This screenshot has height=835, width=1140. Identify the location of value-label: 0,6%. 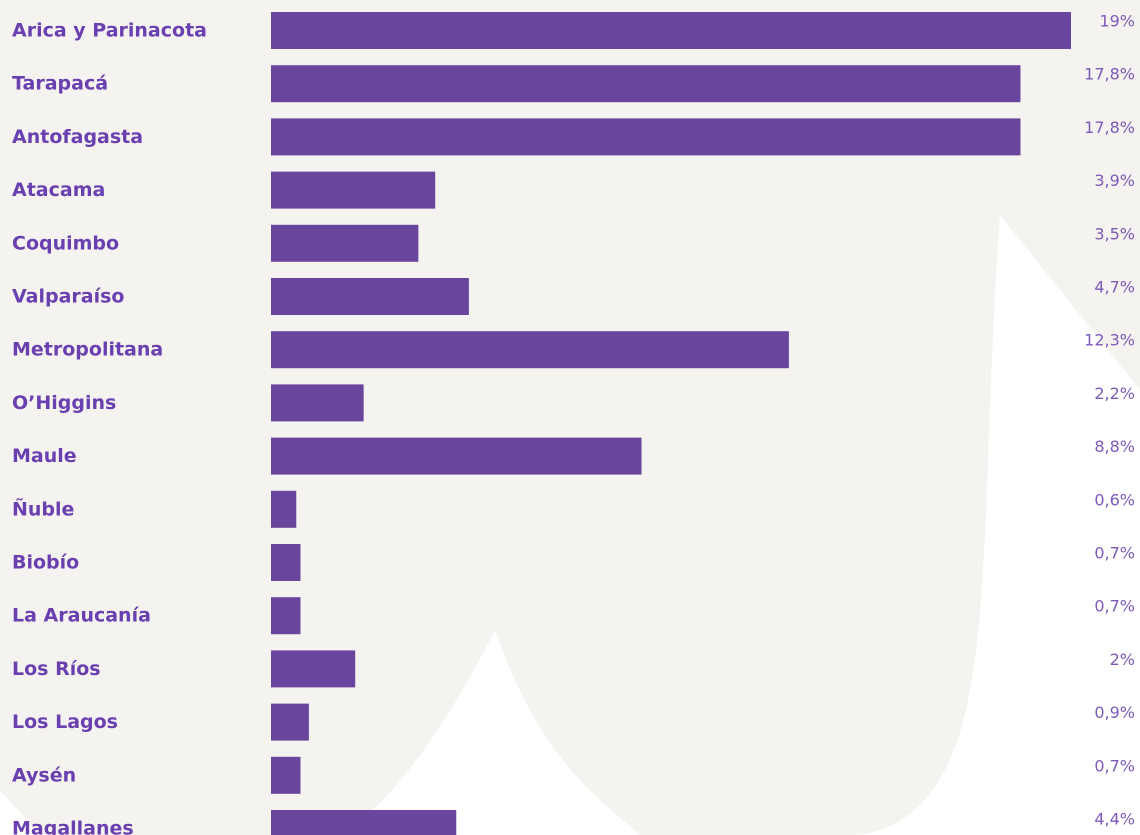
(1114, 499).